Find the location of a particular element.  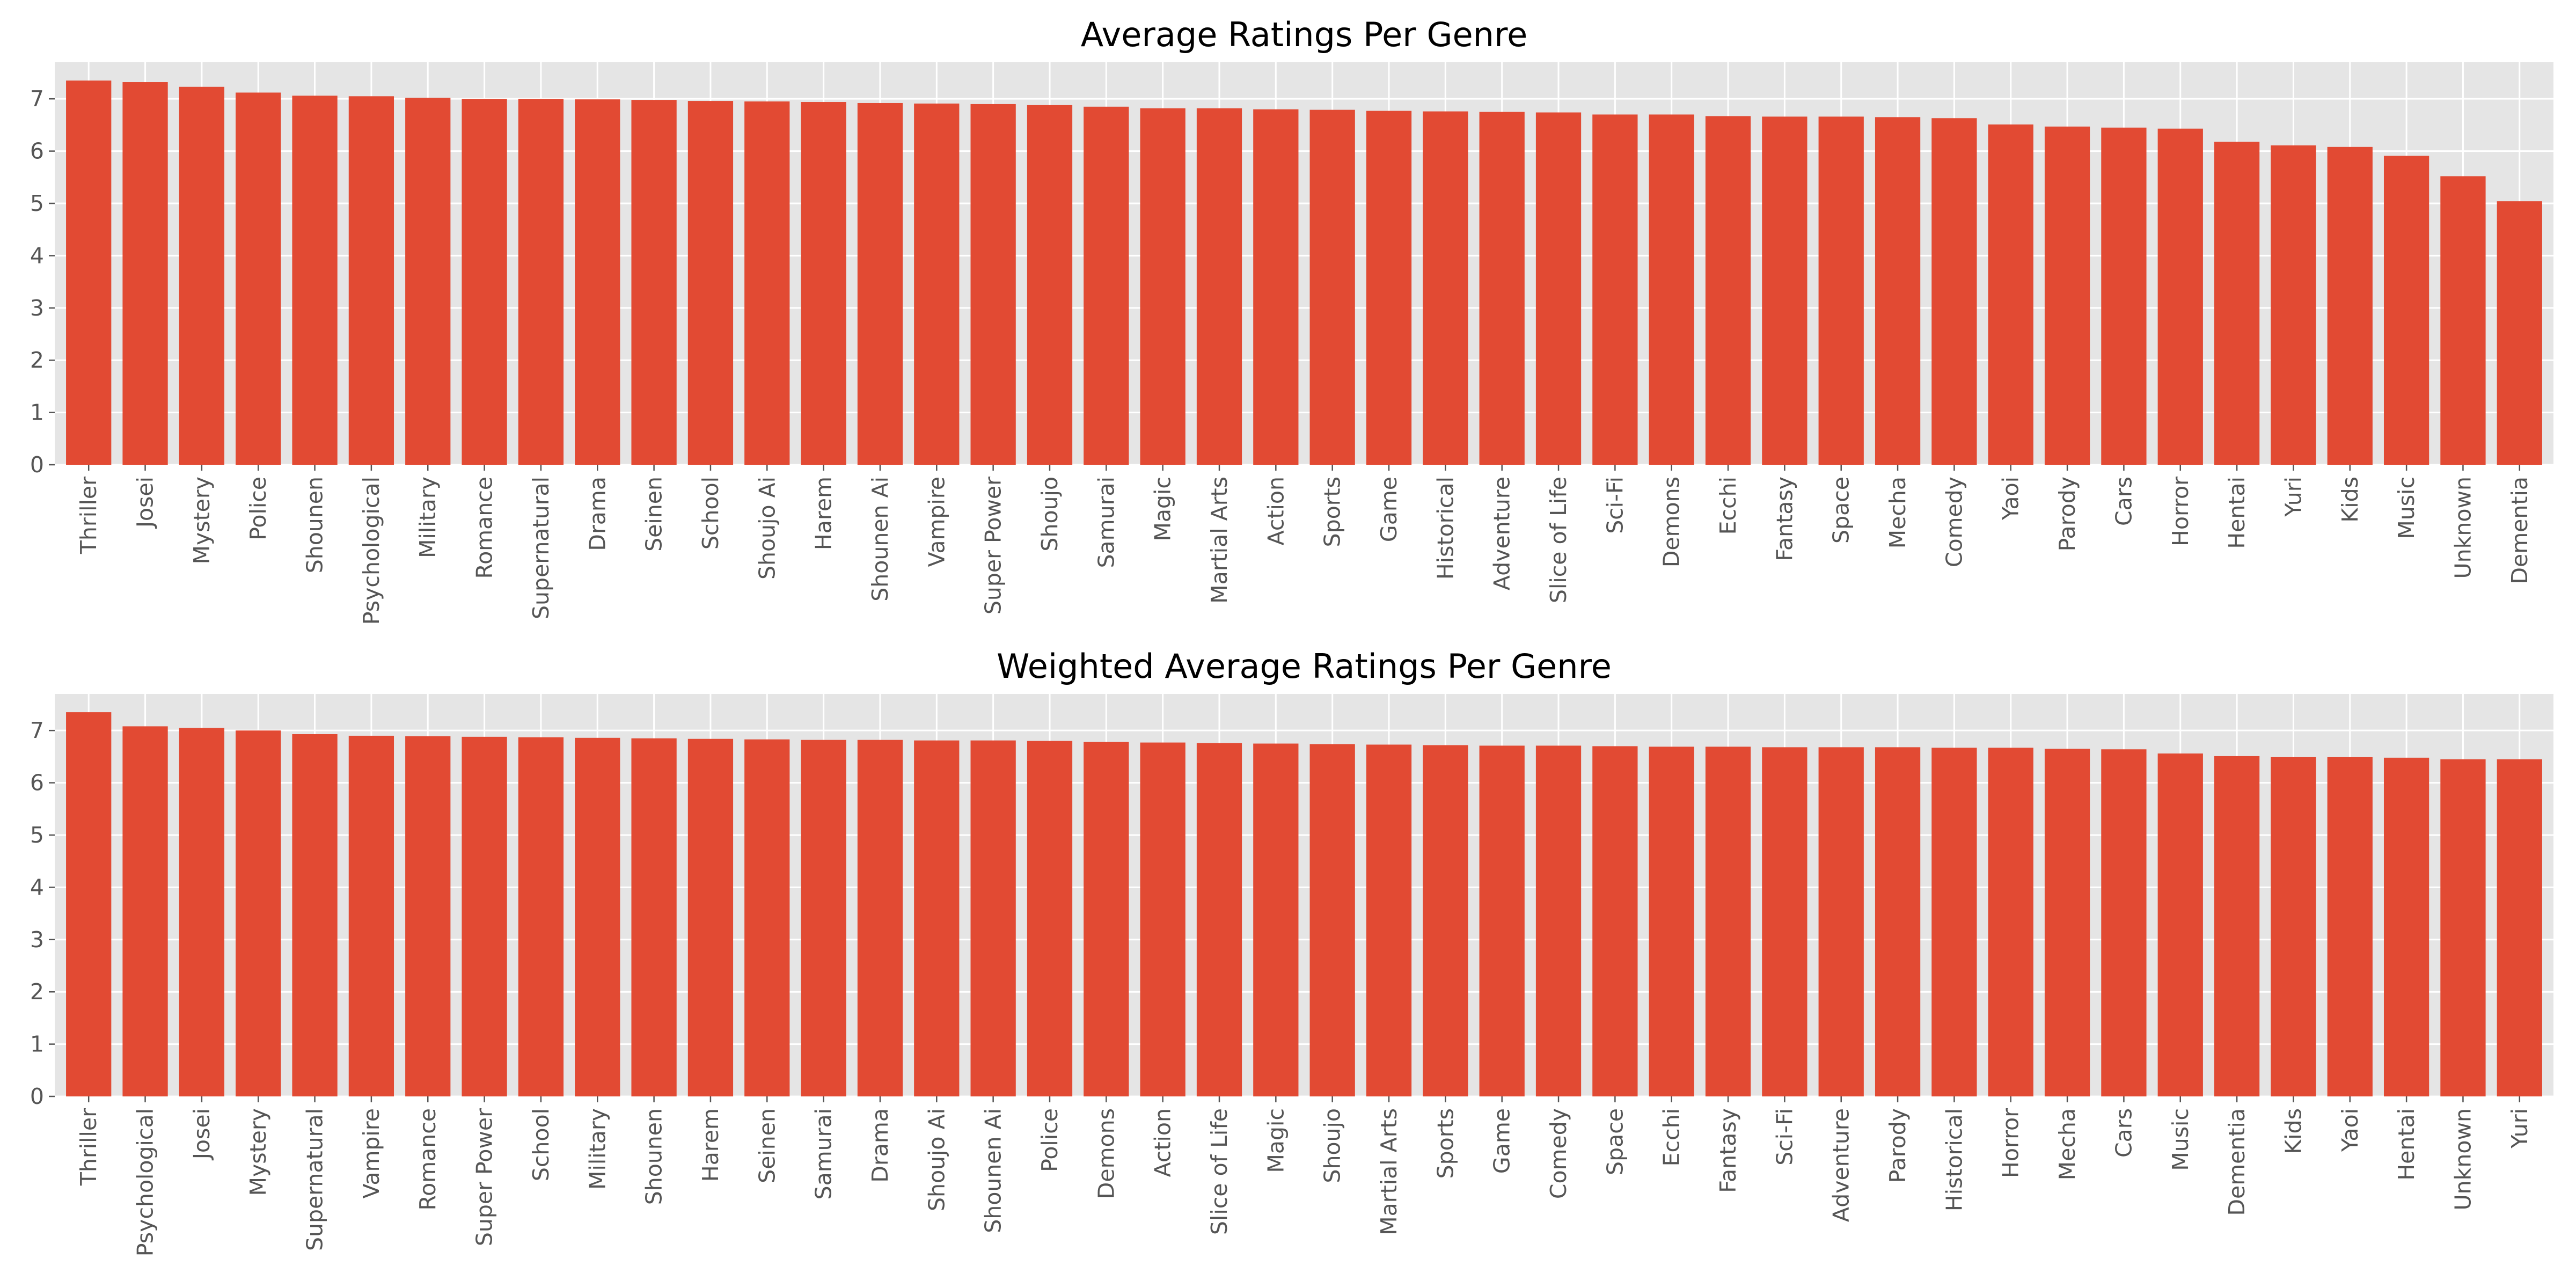

x-tick-label: Harem is located at coordinates (710, 1145).